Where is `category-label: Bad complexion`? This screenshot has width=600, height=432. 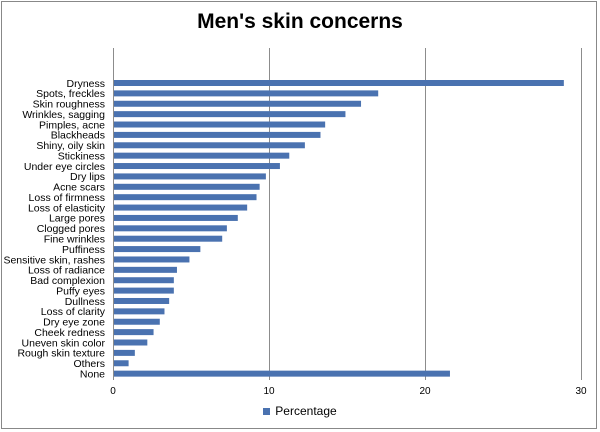 category-label: Bad complexion is located at coordinates (67, 281).